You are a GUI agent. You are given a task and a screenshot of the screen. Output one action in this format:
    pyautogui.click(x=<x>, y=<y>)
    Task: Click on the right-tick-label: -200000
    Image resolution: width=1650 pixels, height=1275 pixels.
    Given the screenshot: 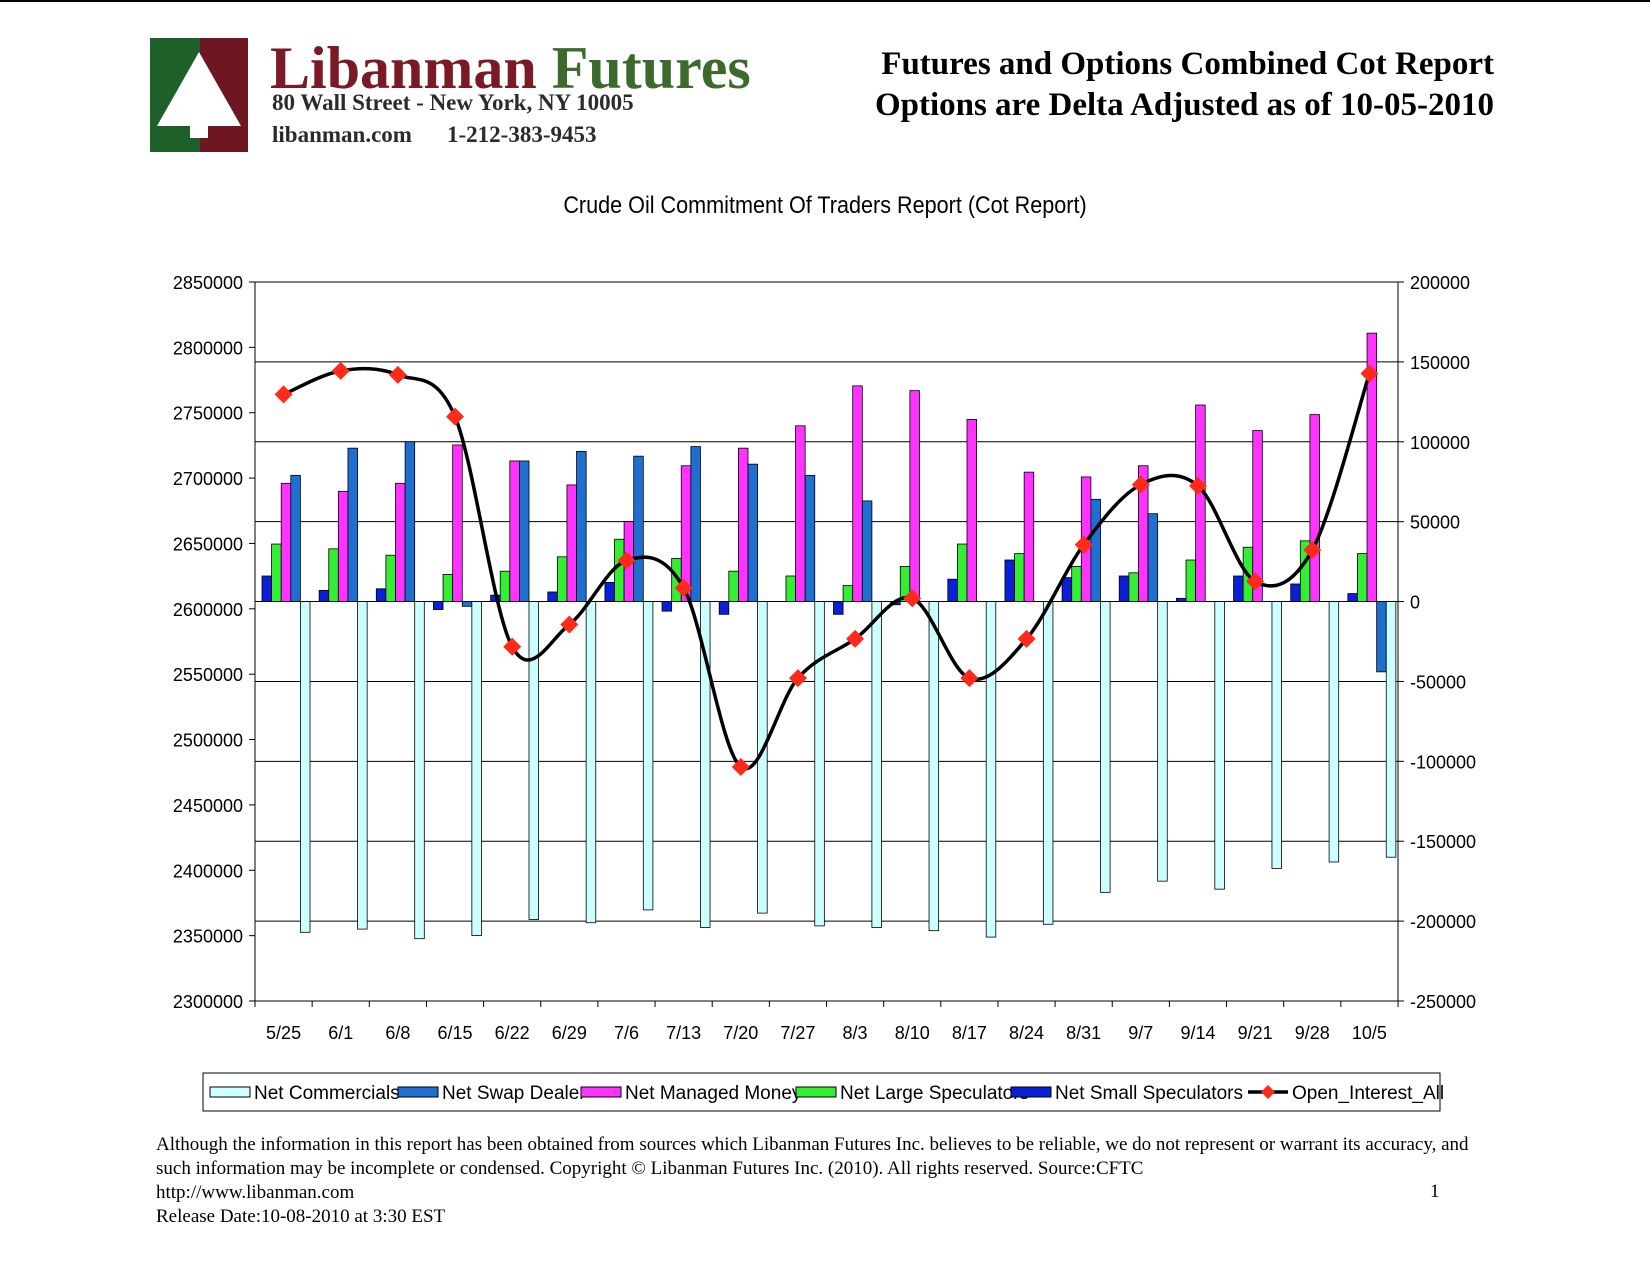 What is the action you would take?
    pyautogui.click(x=1443, y=922)
    